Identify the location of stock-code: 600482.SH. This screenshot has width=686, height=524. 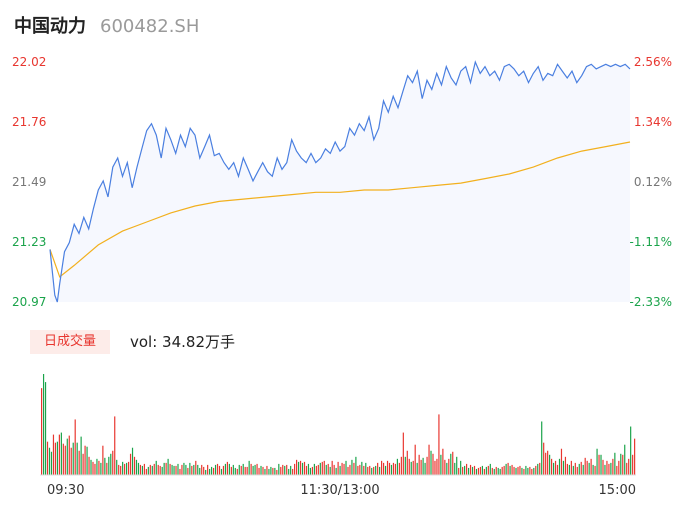
(150, 26).